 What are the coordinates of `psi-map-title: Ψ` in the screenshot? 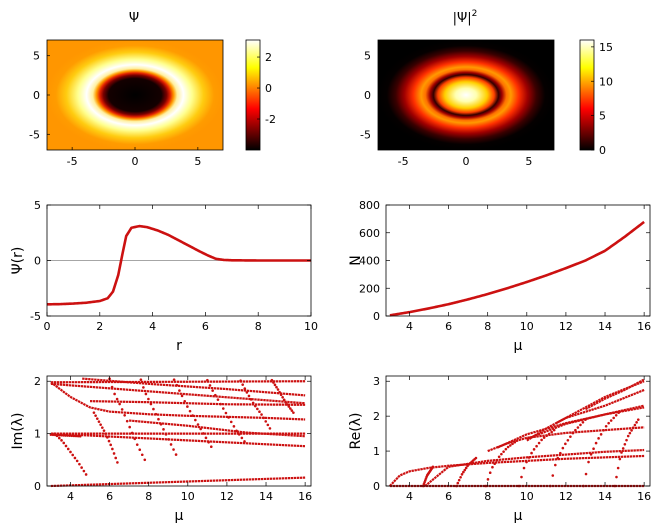 It's located at (134, 18).